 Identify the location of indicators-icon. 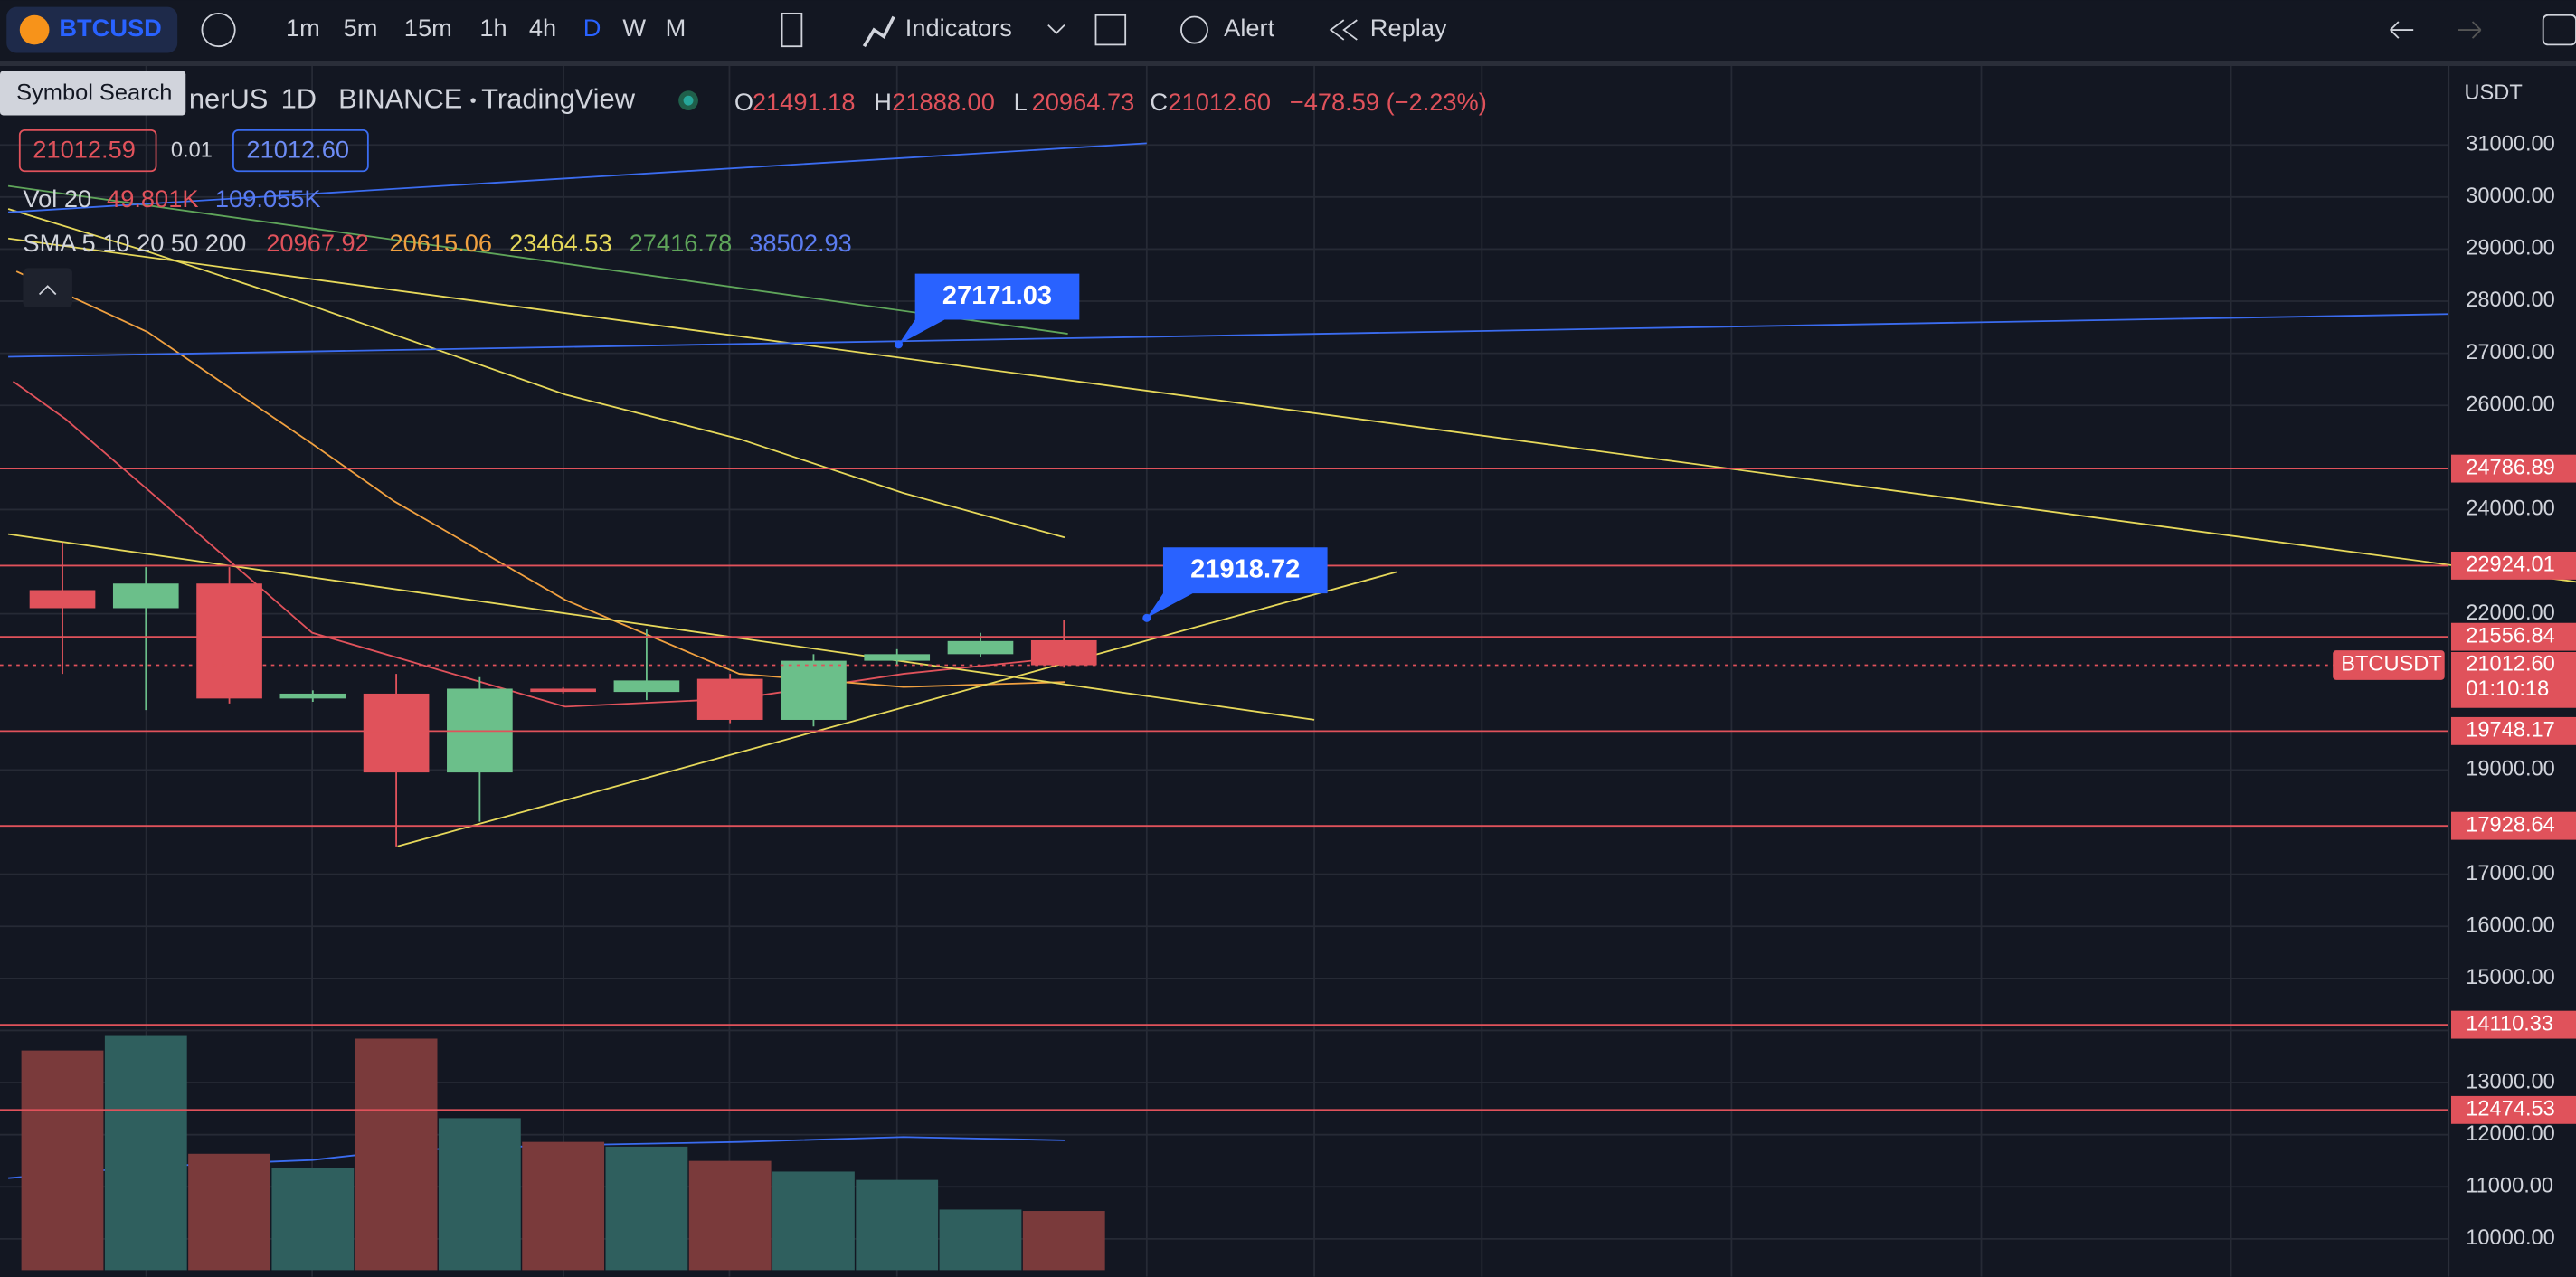
(879, 31).